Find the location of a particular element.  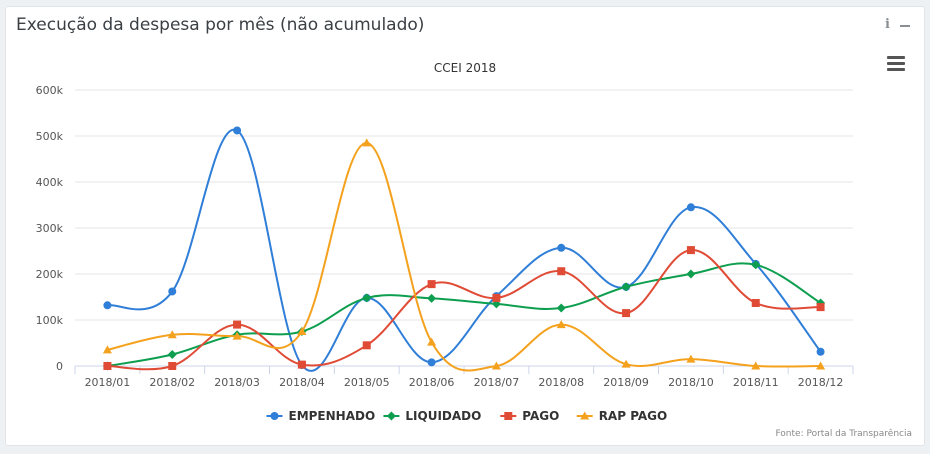

info-icon: i is located at coordinates (887, 24).